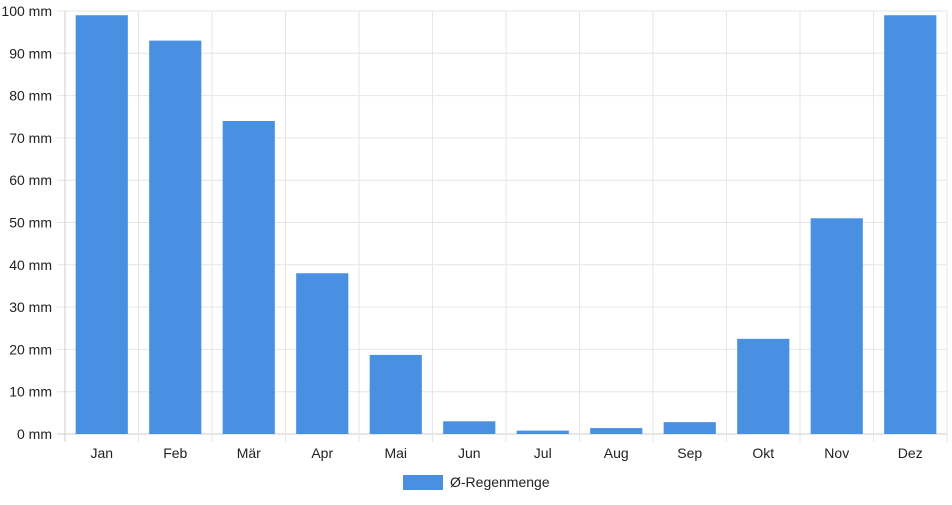 The height and width of the screenshot is (505, 952). What do you see at coordinates (249, 453) in the screenshot?
I see `x-tick-label: Mär` at bounding box center [249, 453].